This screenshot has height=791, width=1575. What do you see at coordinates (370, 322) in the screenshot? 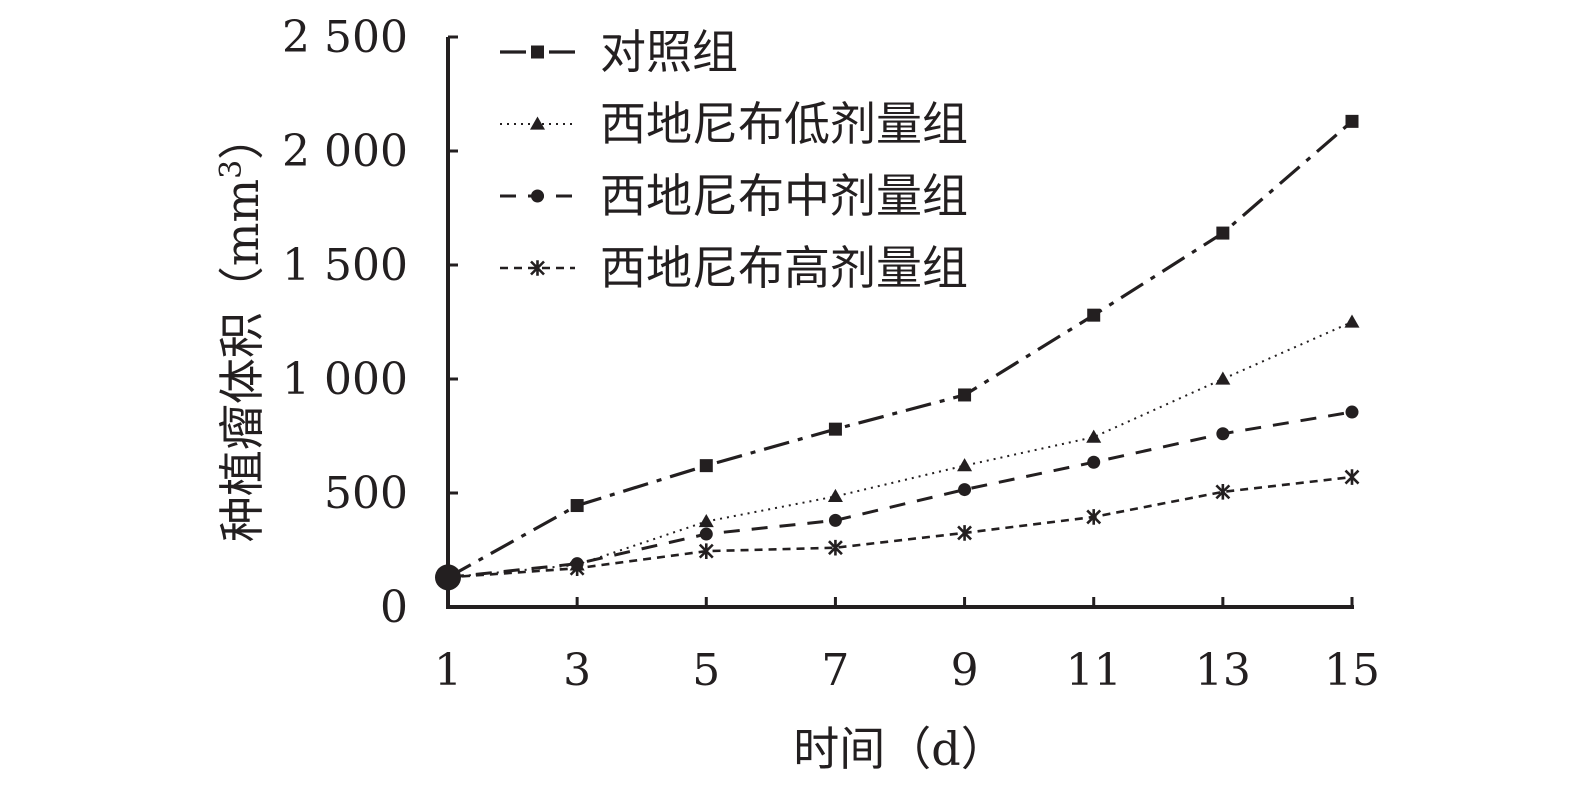
I see `y-ticks: 0 500 1 000 1 500 2 000 2 500` at bounding box center [370, 322].